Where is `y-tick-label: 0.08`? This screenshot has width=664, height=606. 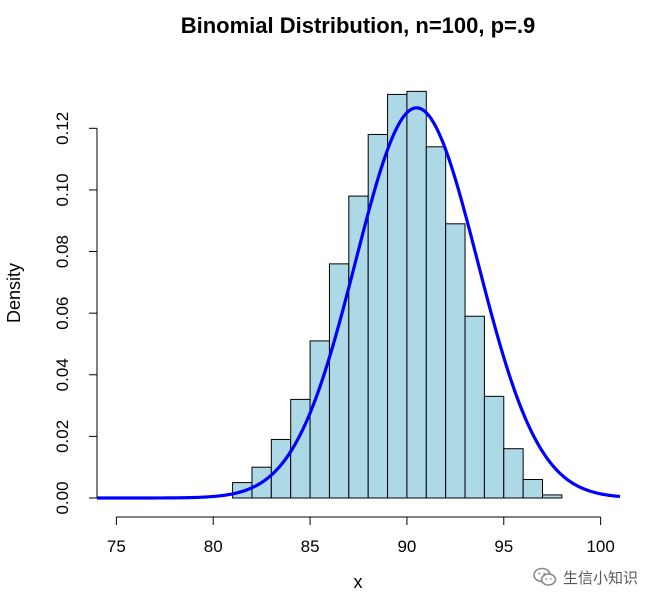
y-tick-label: 0.08 is located at coordinates (62, 251).